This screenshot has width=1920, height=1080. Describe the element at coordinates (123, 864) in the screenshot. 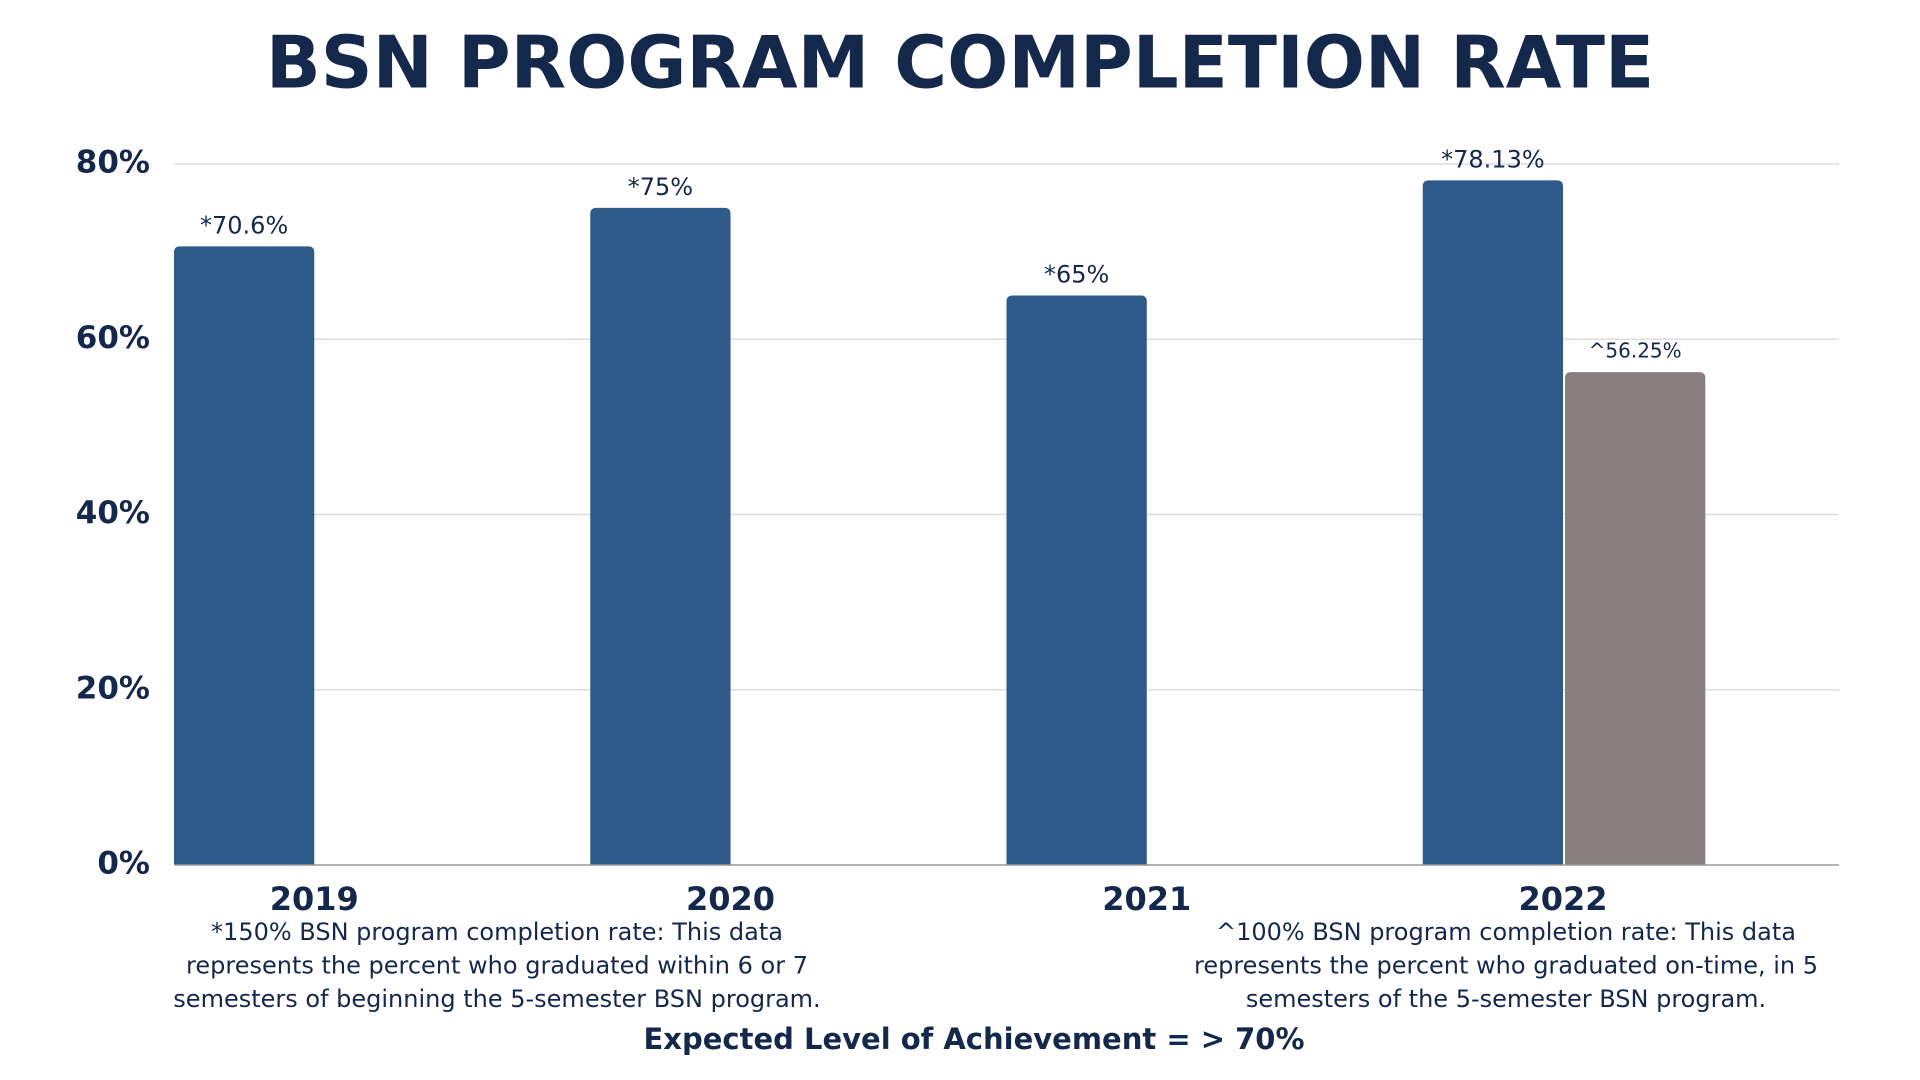

I see `y-tick-label: 0%` at that location.